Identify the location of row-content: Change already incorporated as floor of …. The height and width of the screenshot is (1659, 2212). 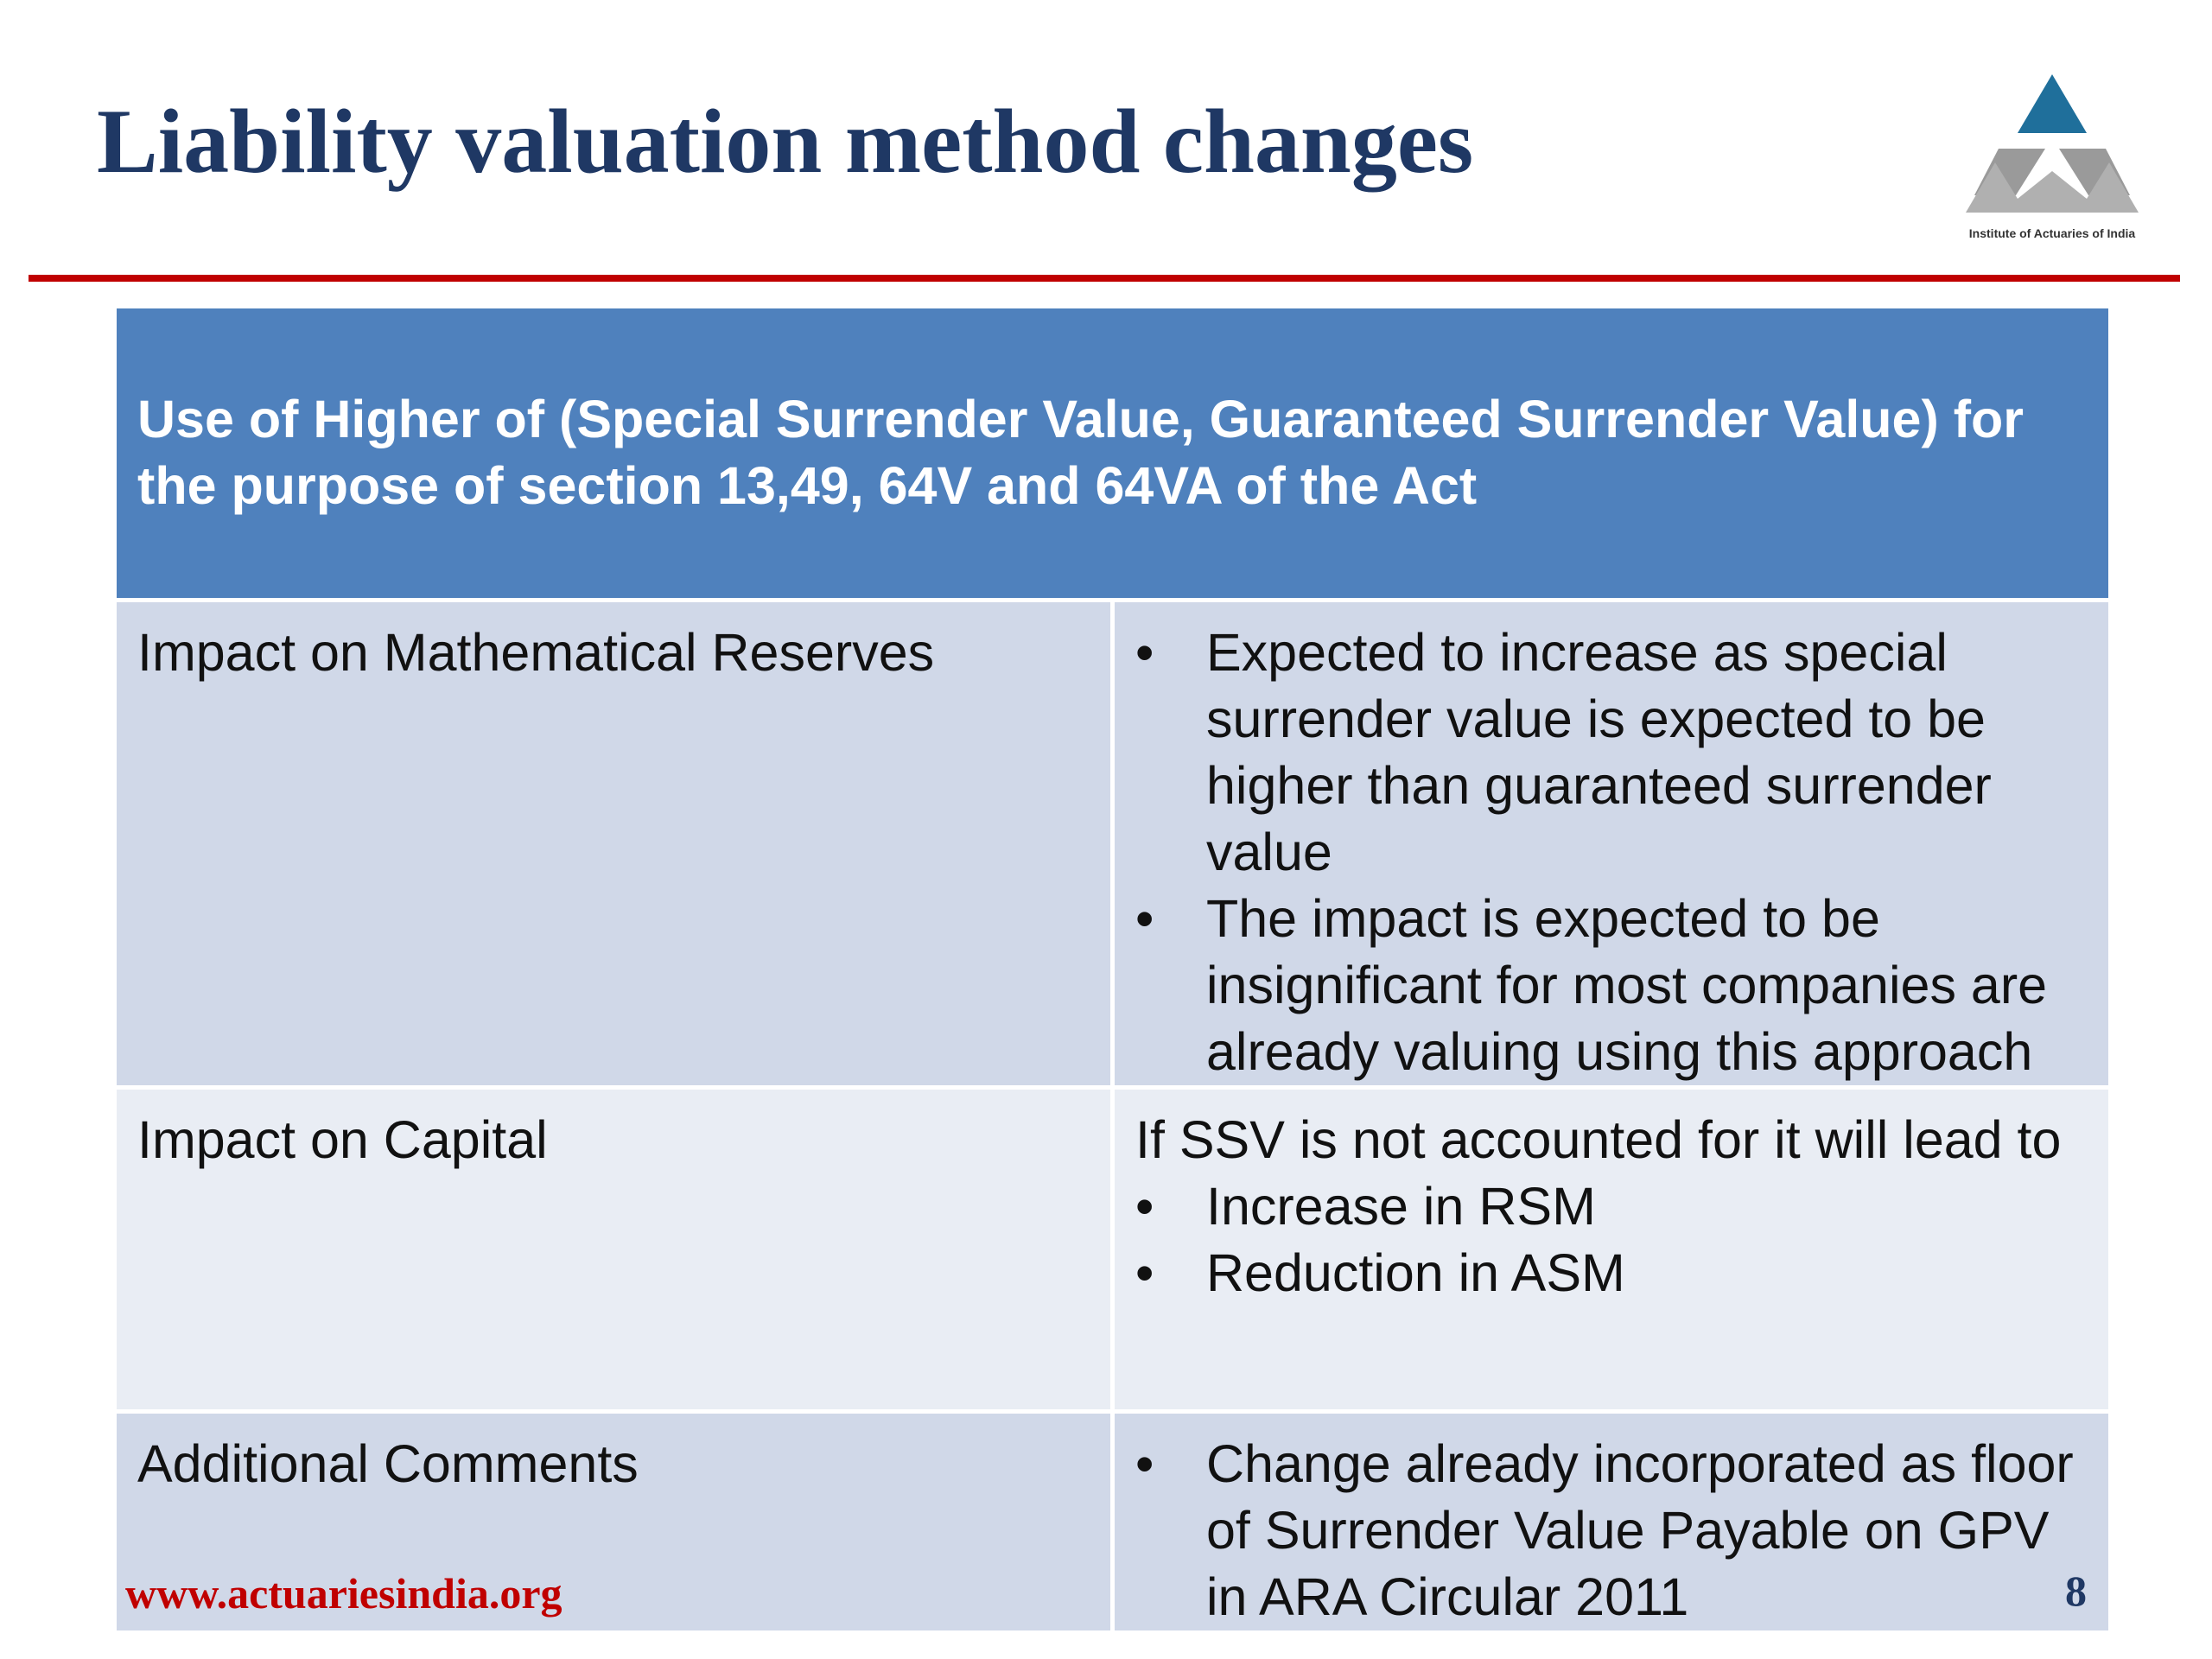
(1611, 1522).